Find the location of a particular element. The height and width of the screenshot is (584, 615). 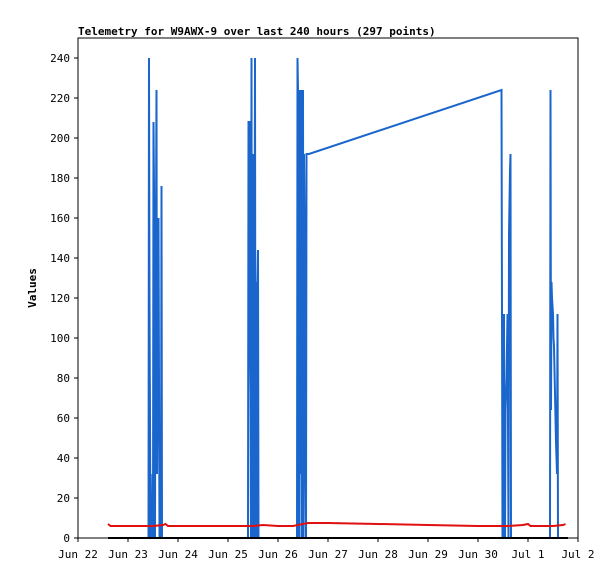

x-tick-label: Jun 22 is located at coordinates (78, 554).